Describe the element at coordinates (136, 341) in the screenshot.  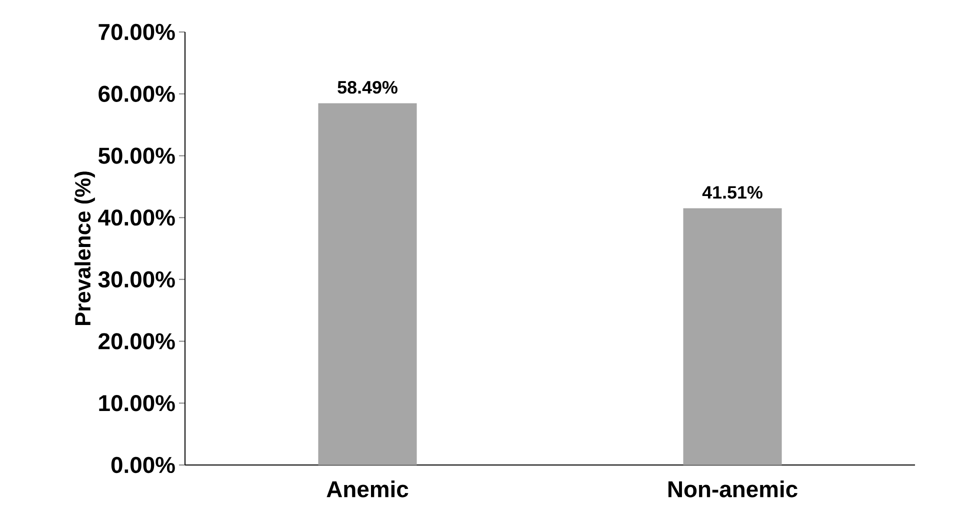
I see `y-tick-label: 20.00%` at that location.